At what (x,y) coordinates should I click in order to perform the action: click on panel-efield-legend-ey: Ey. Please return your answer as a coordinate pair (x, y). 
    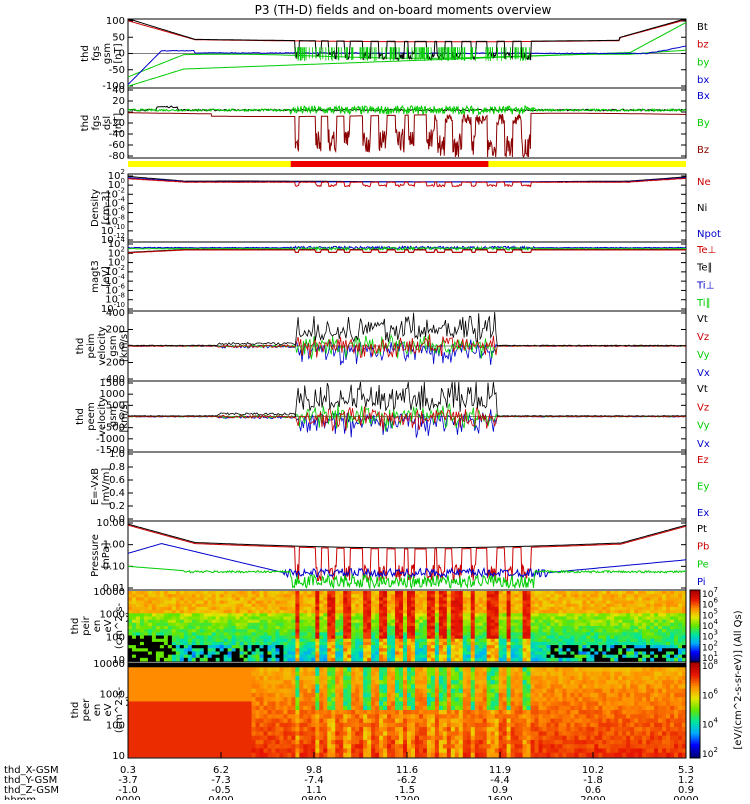
    Looking at the image, I should click on (703, 487).